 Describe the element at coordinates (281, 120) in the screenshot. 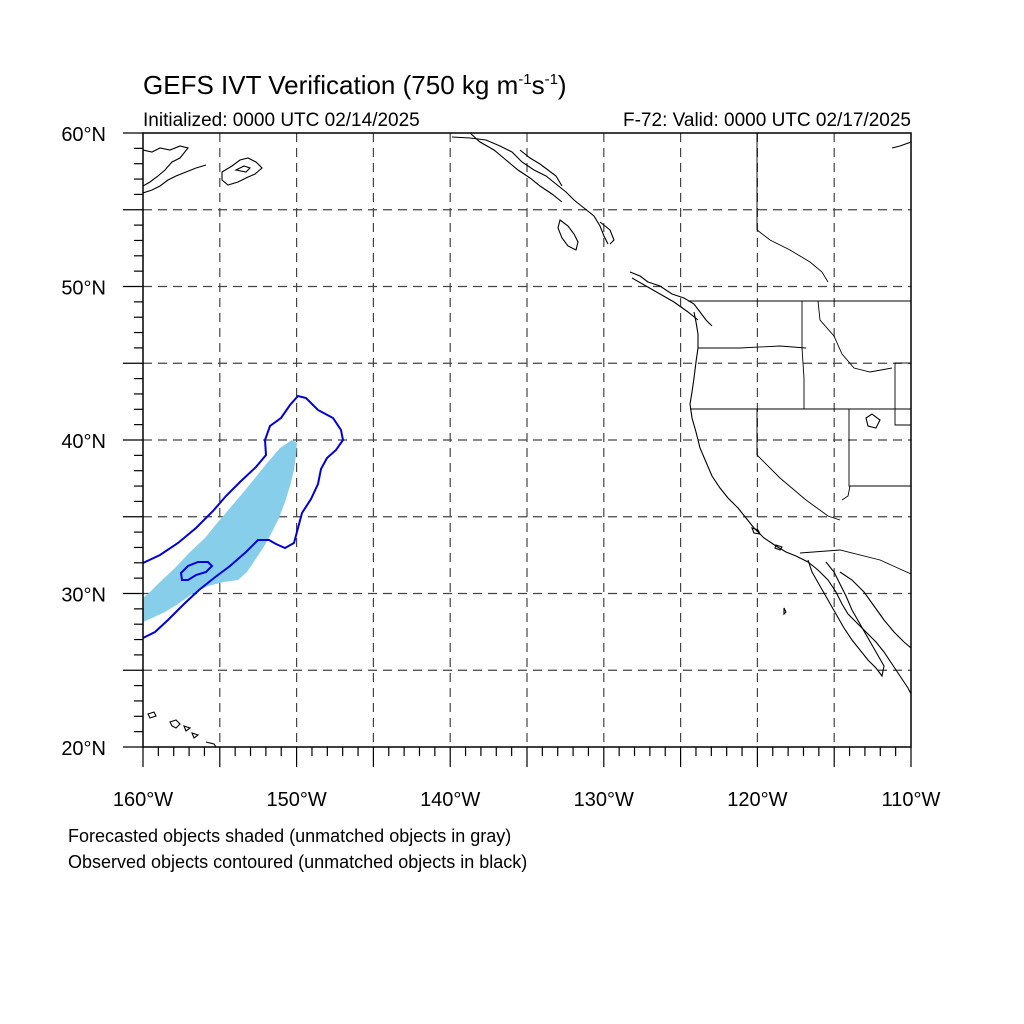

I see `initialized-time: Initialized: 0000 UTC 02/14/2025` at that location.